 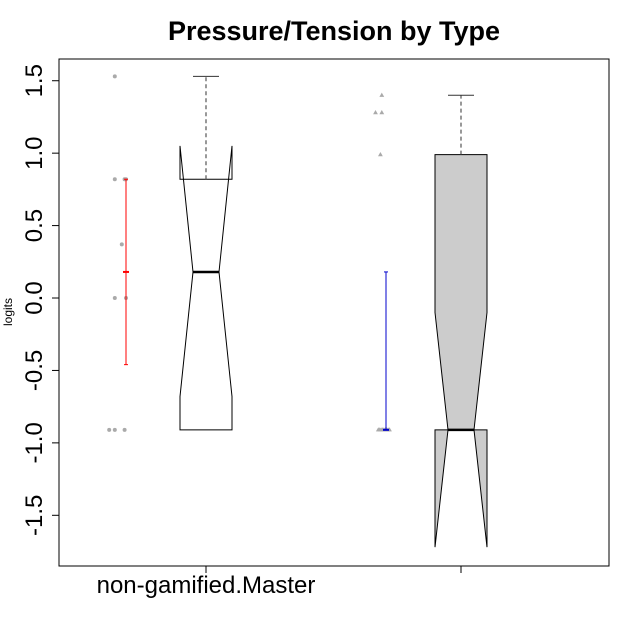 I want to click on y-tick-label: -1.5, so click(x=34, y=515).